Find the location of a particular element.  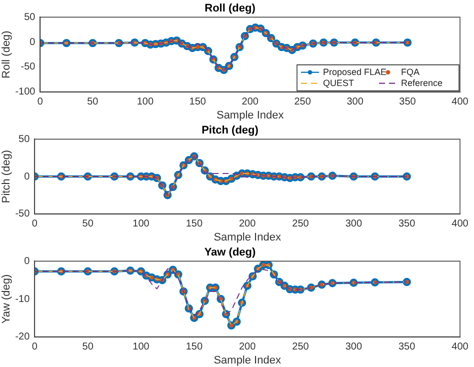

chart-title: Roll (deg) is located at coordinates (230, 8).